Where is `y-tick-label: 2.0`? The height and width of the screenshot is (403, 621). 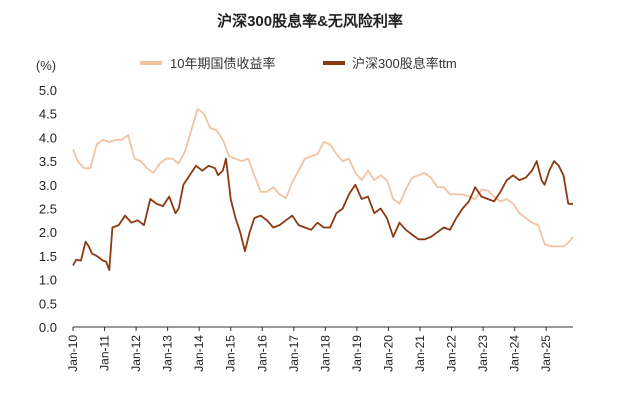 y-tick-label: 2.0 is located at coordinates (48, 232).